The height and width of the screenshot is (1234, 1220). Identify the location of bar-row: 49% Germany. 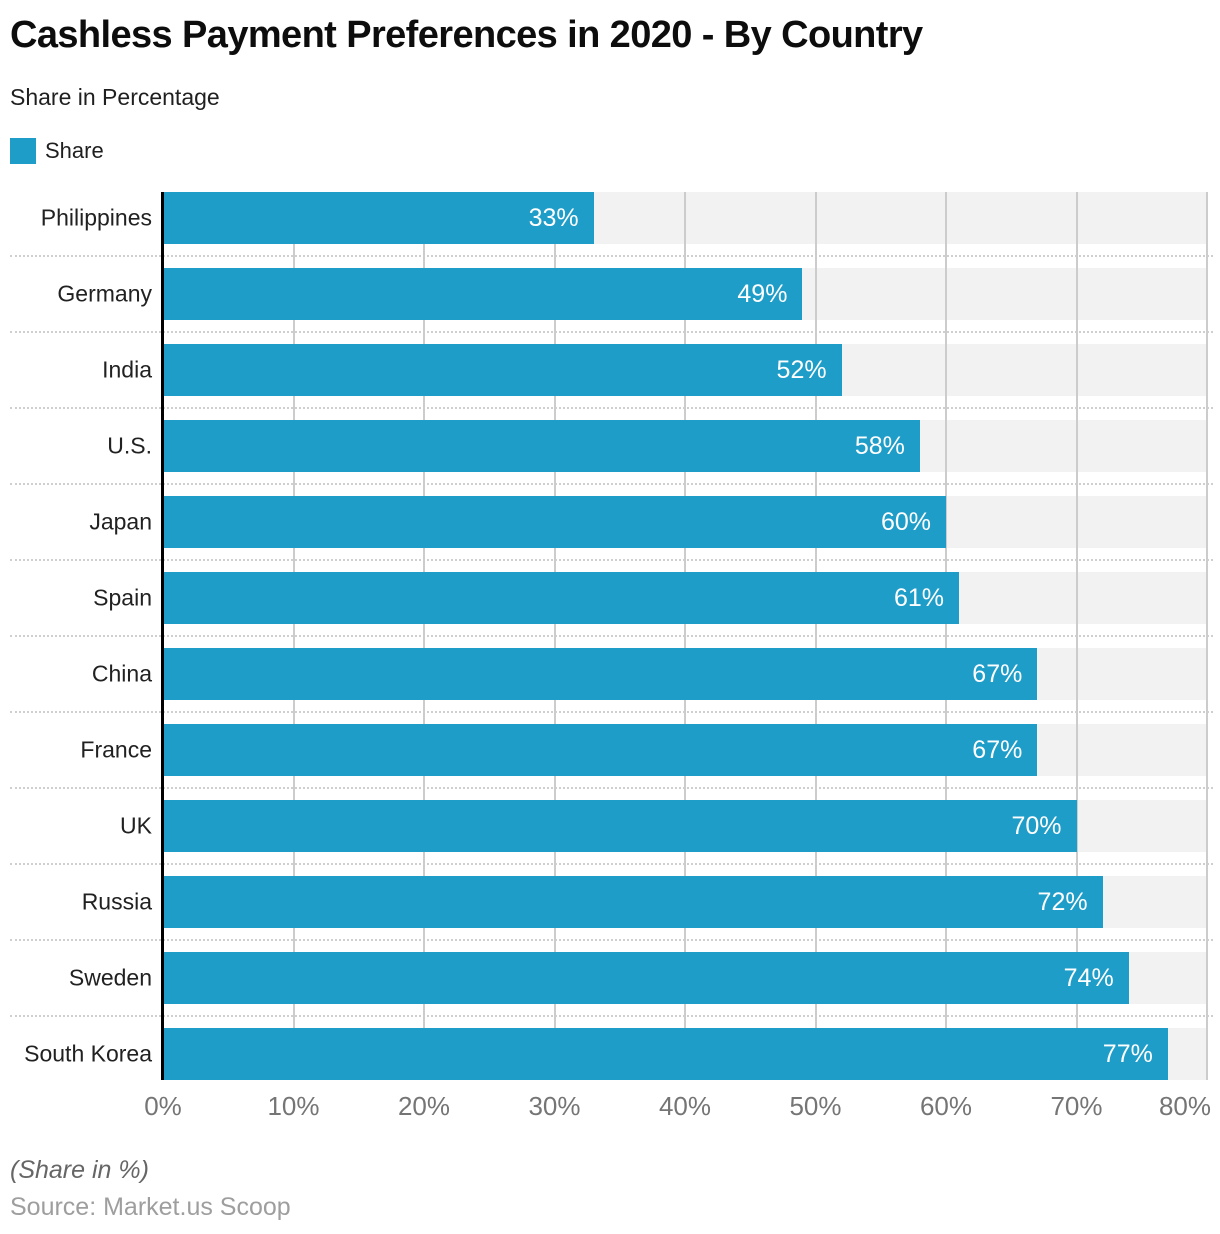
(632, 294).